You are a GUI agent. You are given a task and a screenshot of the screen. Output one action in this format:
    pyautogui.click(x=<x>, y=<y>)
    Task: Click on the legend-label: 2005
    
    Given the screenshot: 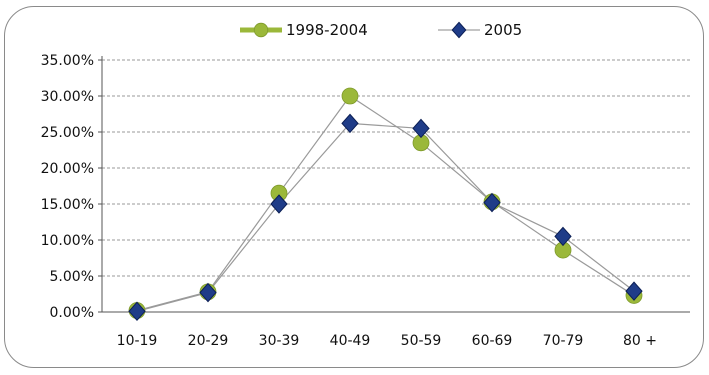 What is the action you would take?
    pyautogui.click(x=503, y=30)
    